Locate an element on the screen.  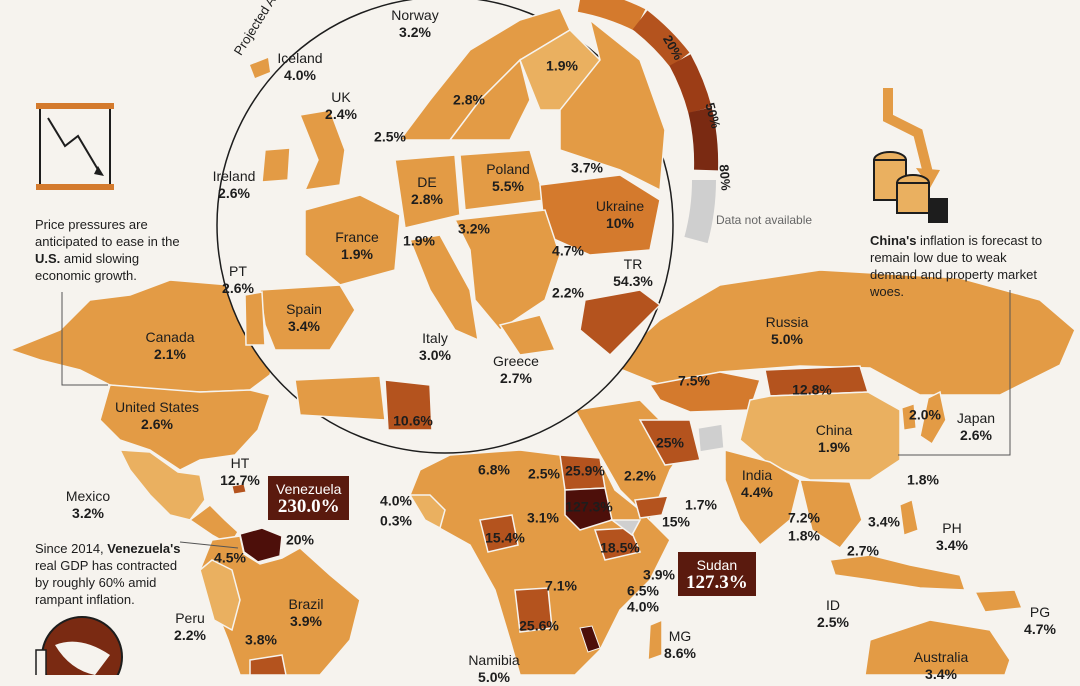
tr-label: TR 54.3% is located at coordinates (633, 272).